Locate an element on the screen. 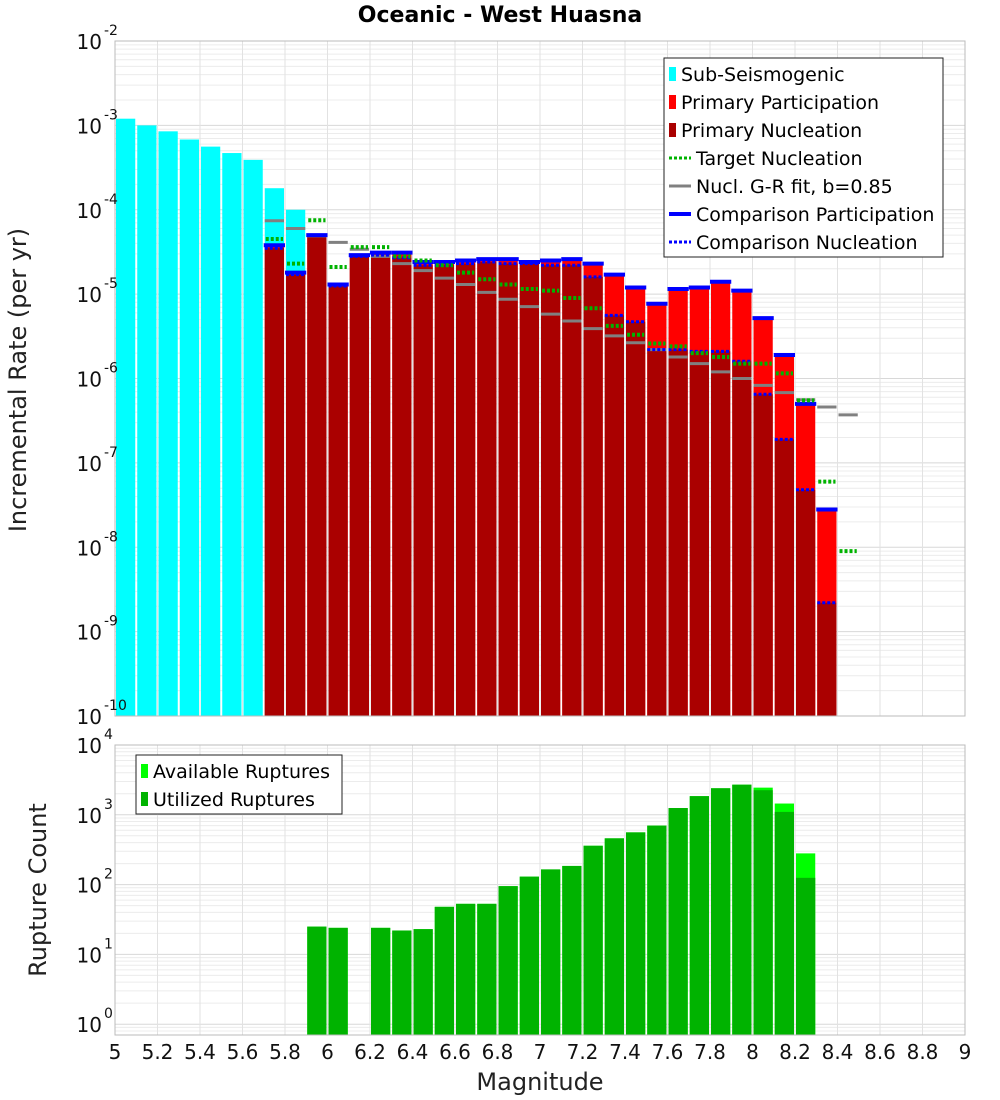  top-y-tick: 10 -5 is located at coordinates (97, 291).